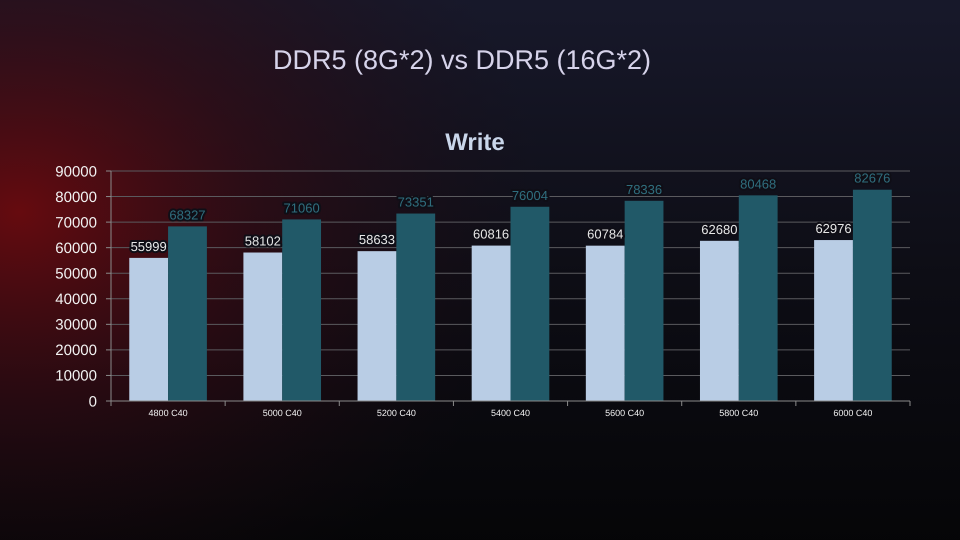 This screenshot has height=540, width=960. What do you see at coordinates (852, 413) in the screenshot?
I see `x-tick-label: 6000 C40` at bounding box center [852, 413].